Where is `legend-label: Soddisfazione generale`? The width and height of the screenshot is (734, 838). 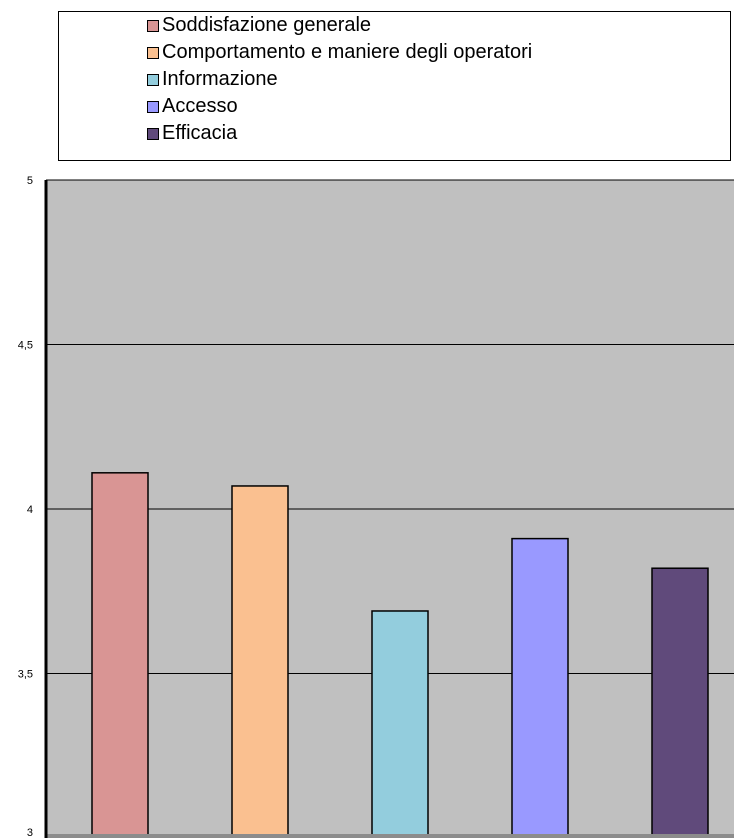
legend-label: Soddisfazione generale is located at coordinates (267, 25).